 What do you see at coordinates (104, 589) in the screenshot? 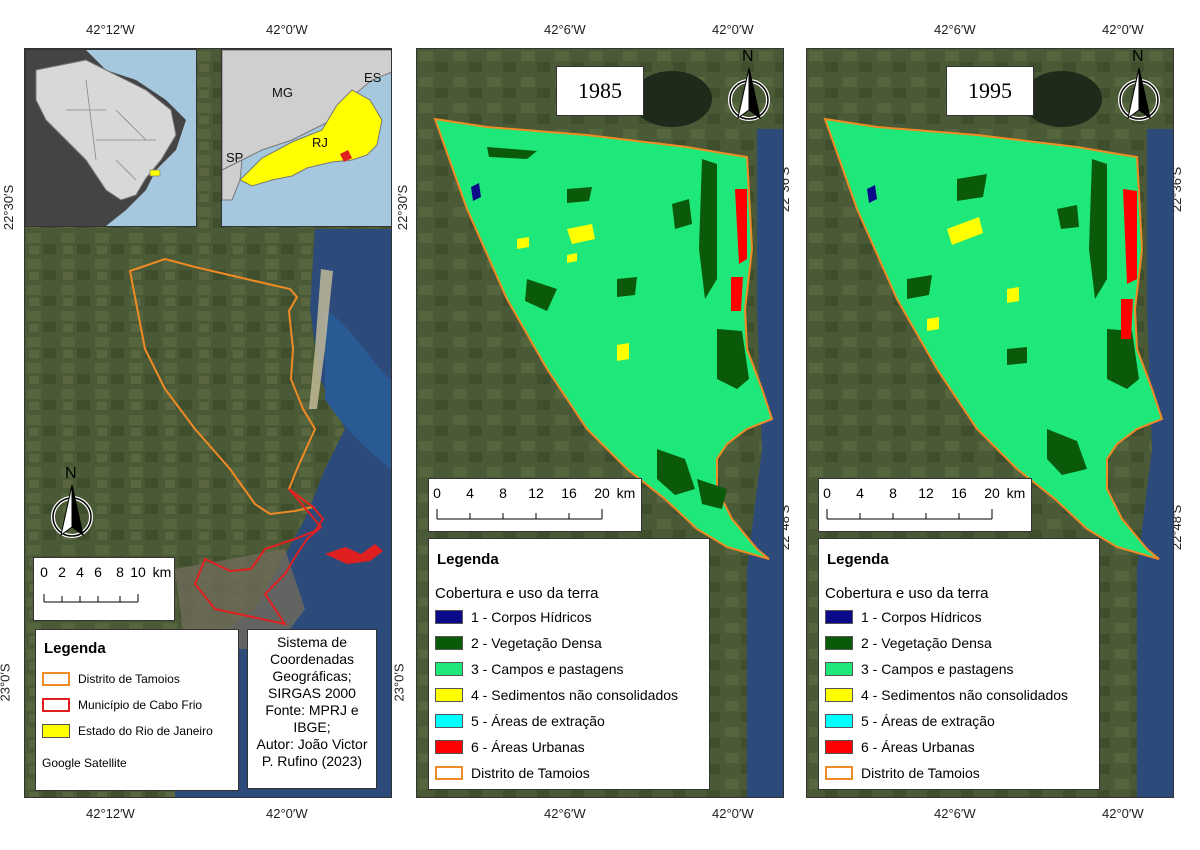
I see `scale-bar-left: 0 2 4 6 8 10 km` at bounding box center [104, 589].